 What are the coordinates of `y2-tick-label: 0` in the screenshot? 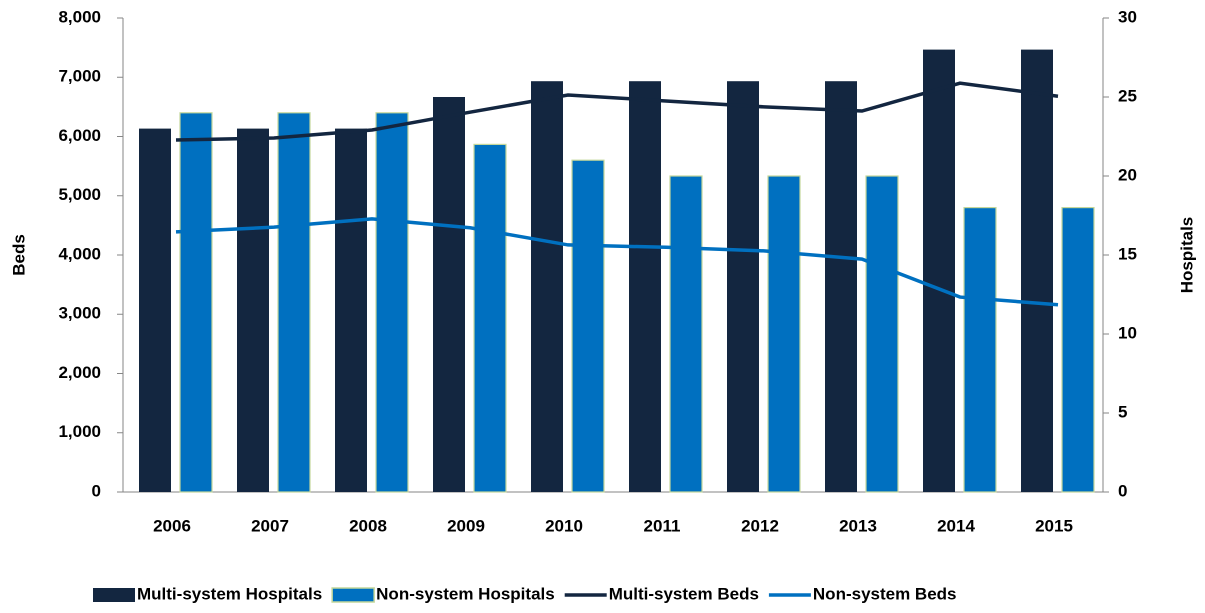 It's located at (1122, 490).